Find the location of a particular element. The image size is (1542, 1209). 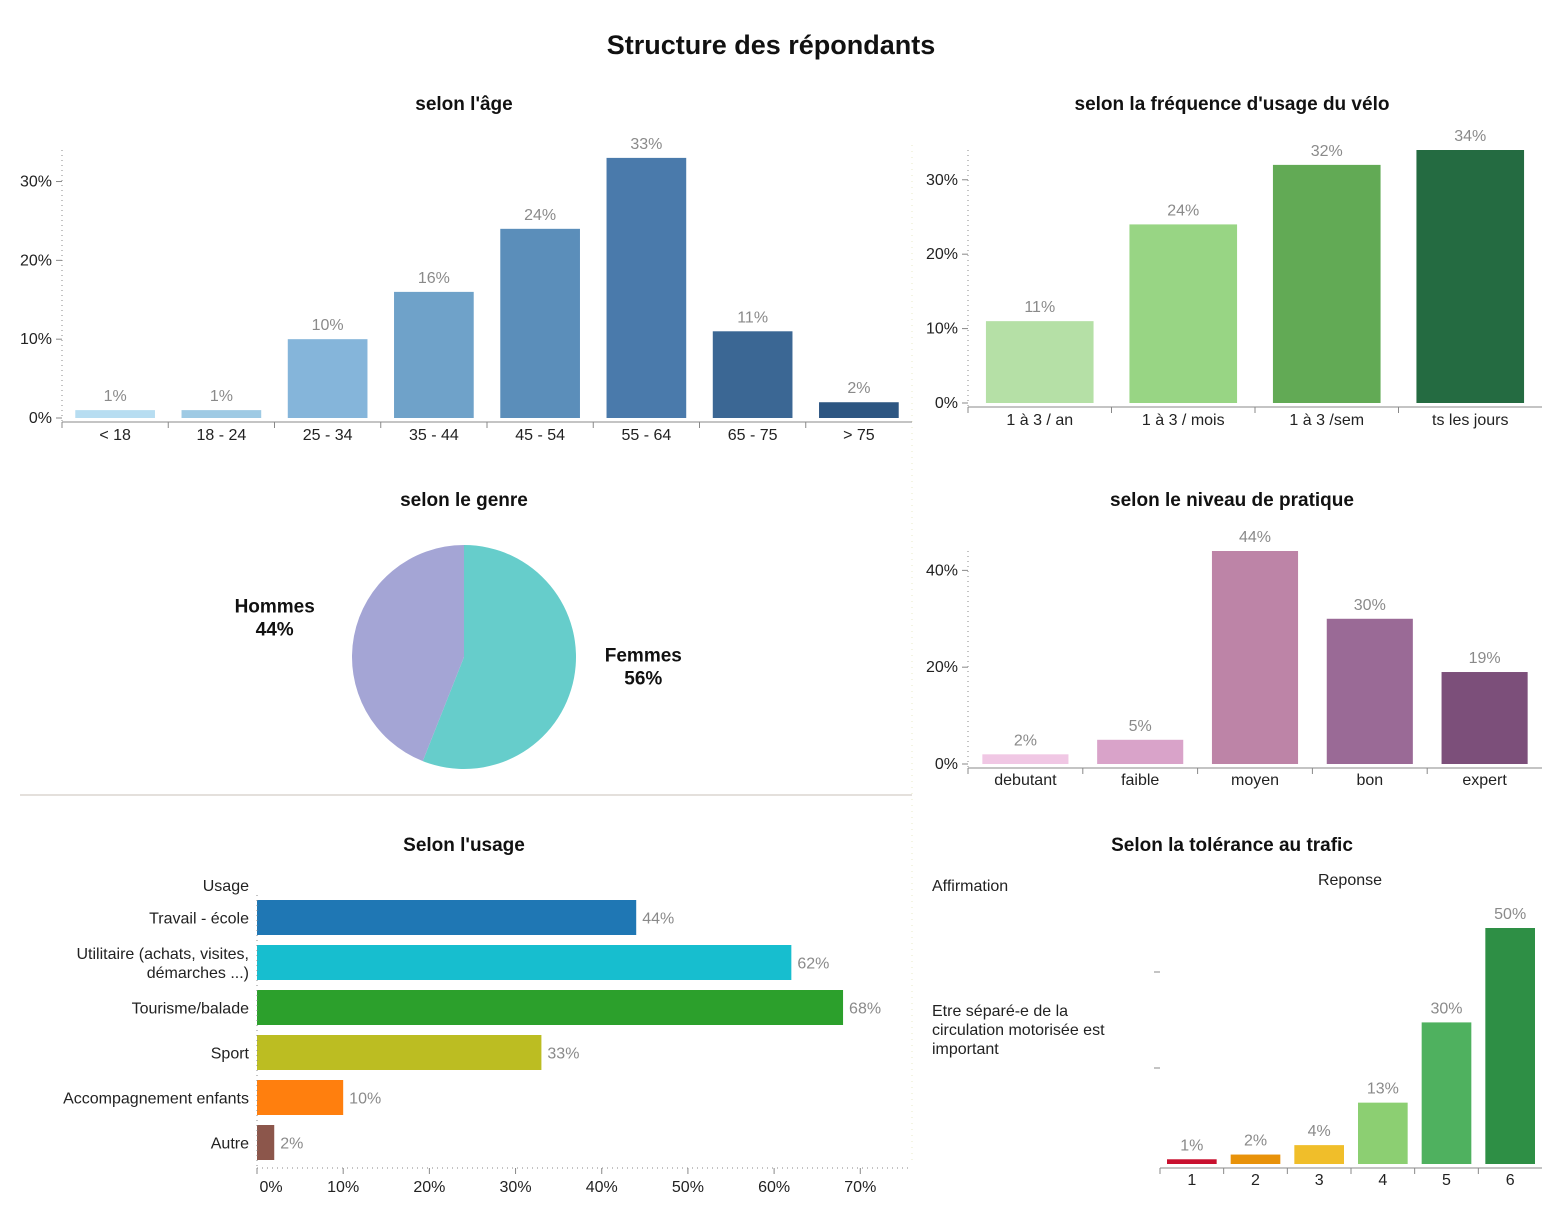

usage-category-label: Autre is located at coordinates (230, 1144).